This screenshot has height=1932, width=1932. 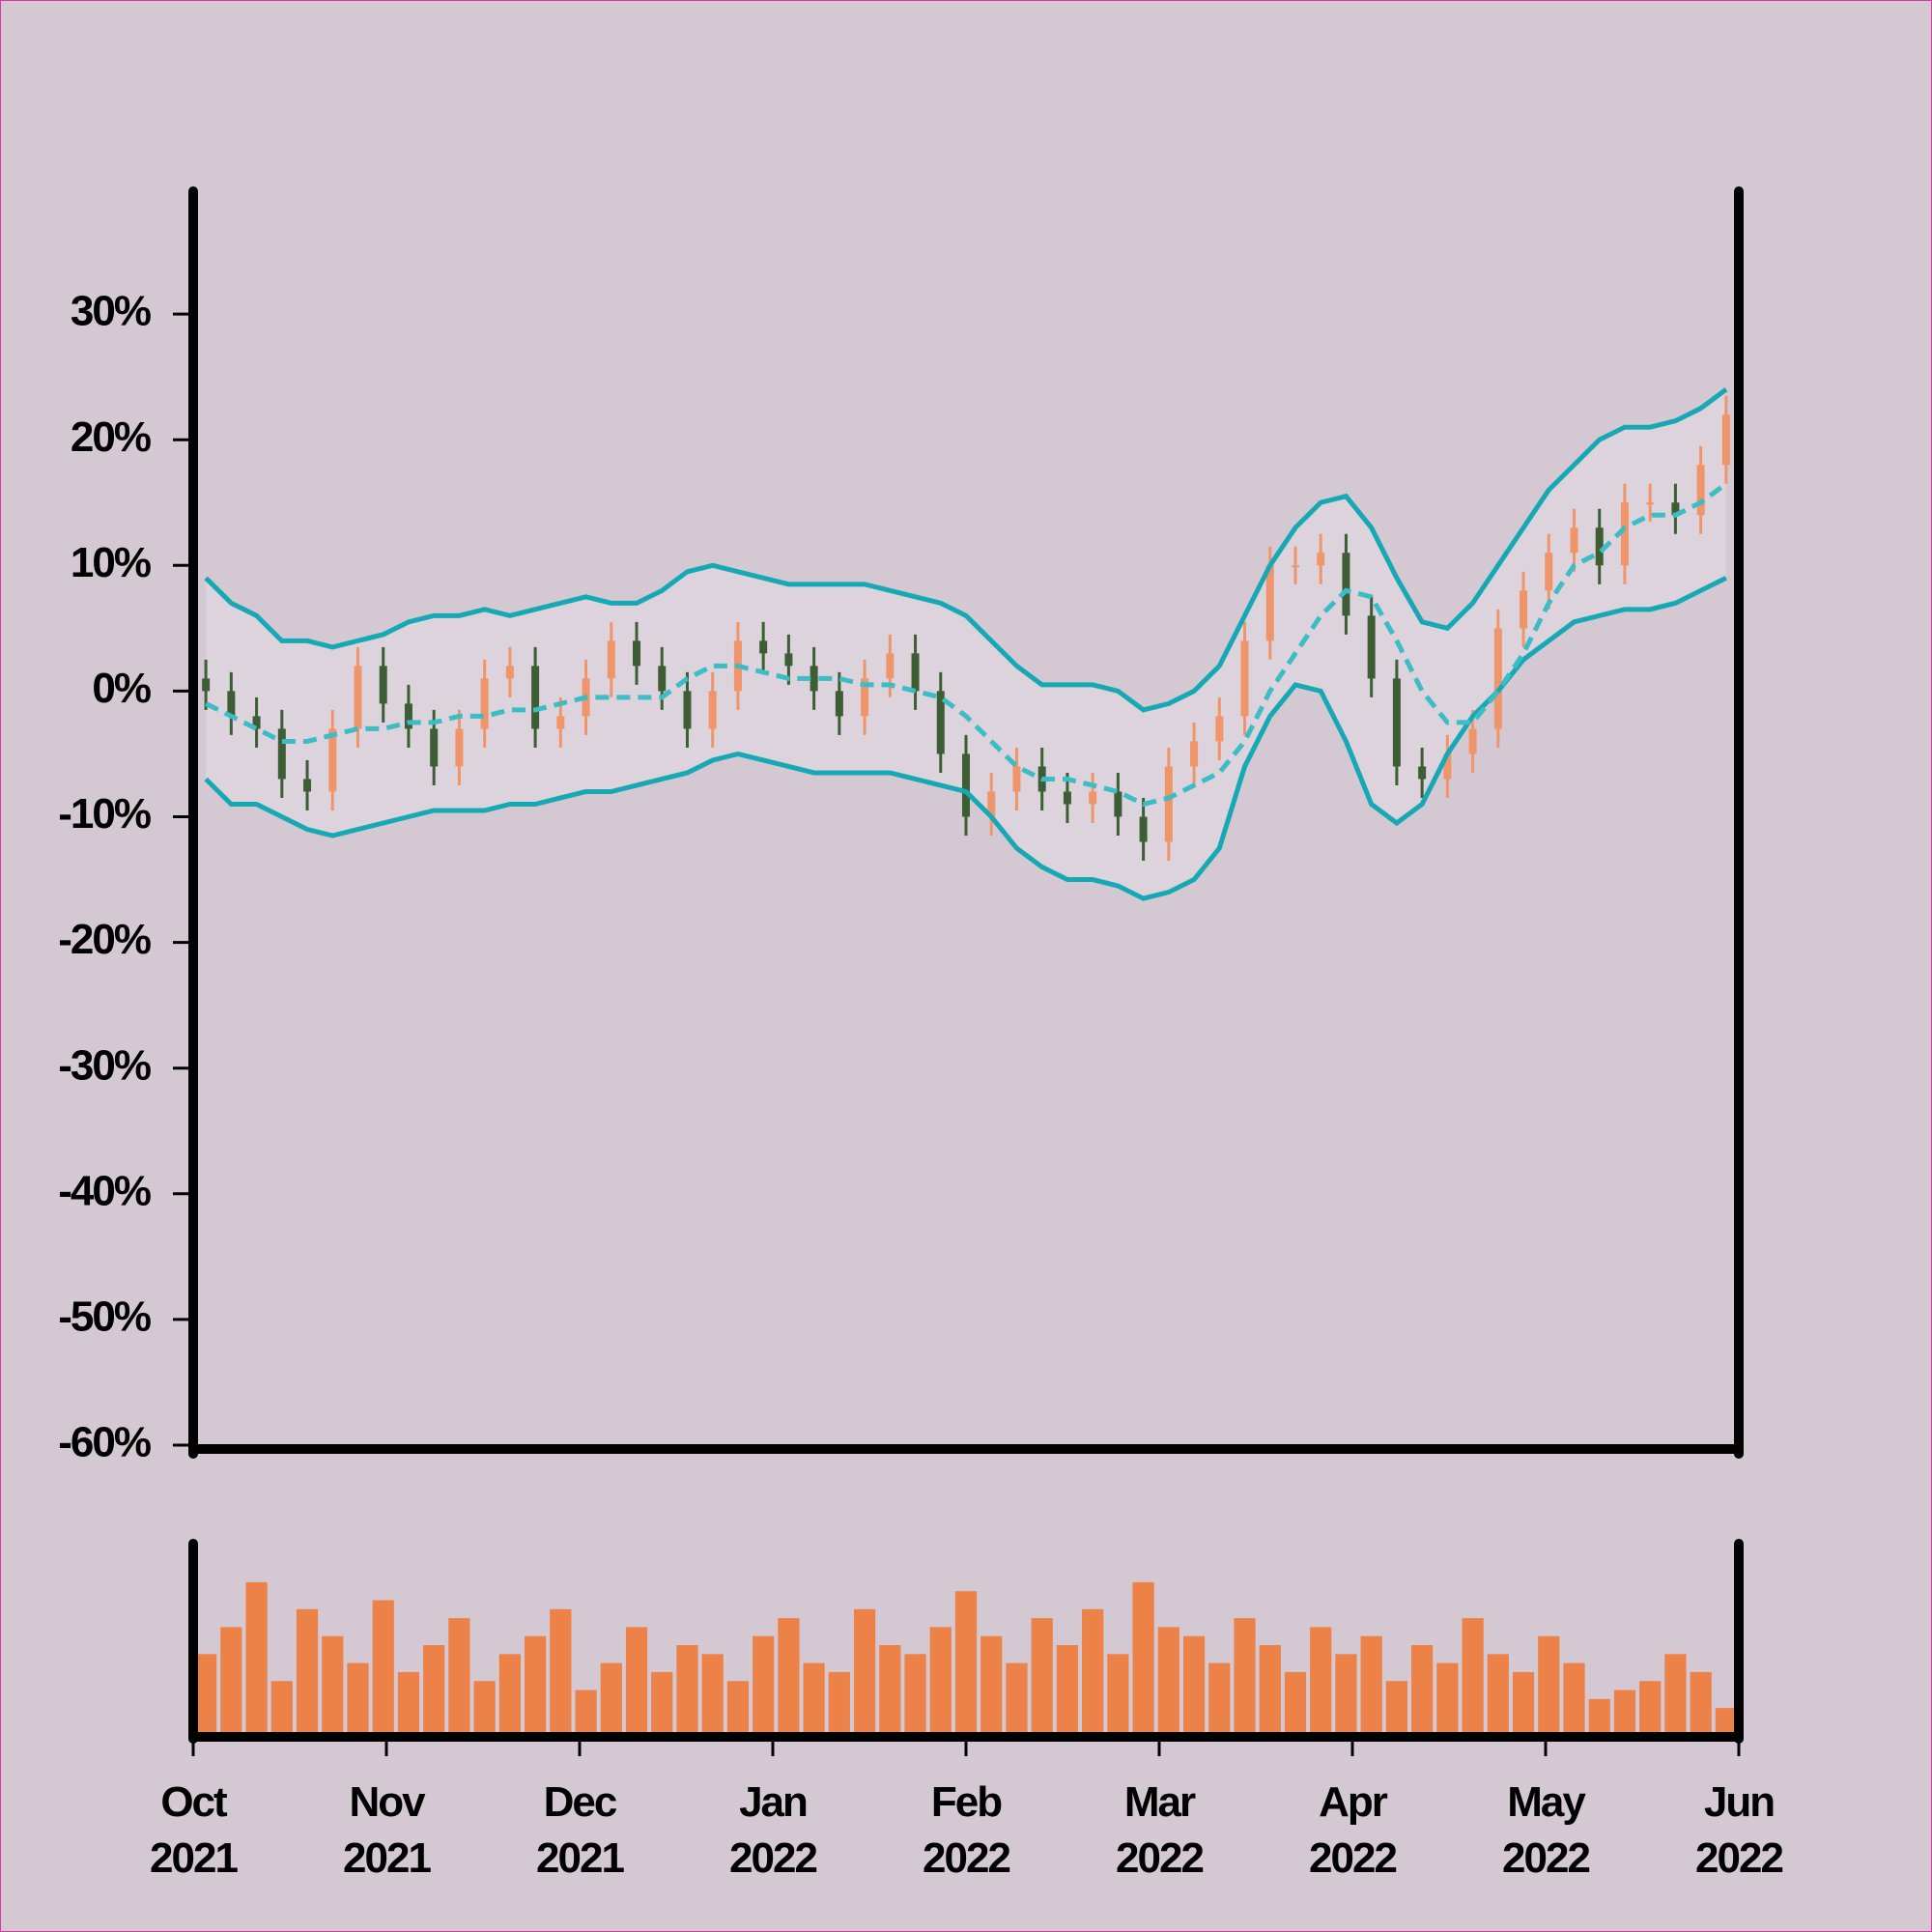 What do you see at coordinates (1738, 1830) in the screenshot?
I see `x-tick-label: Jun 2022` at bounding box center [1738, 1830].